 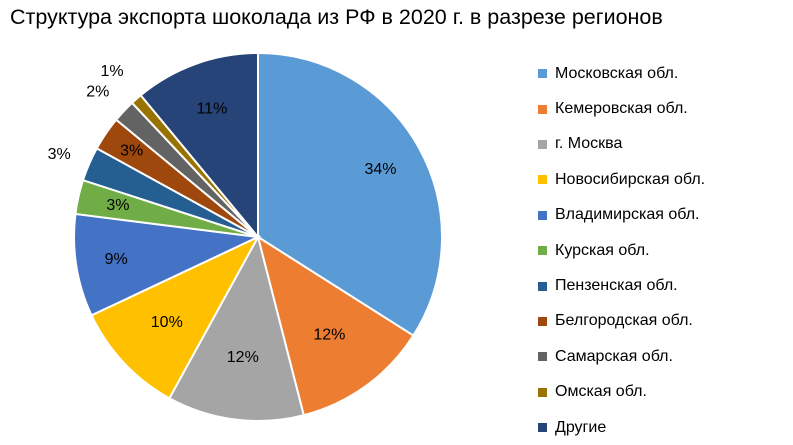 I want to click on legend-item: Самарская обл., so click(x=621, y=356).